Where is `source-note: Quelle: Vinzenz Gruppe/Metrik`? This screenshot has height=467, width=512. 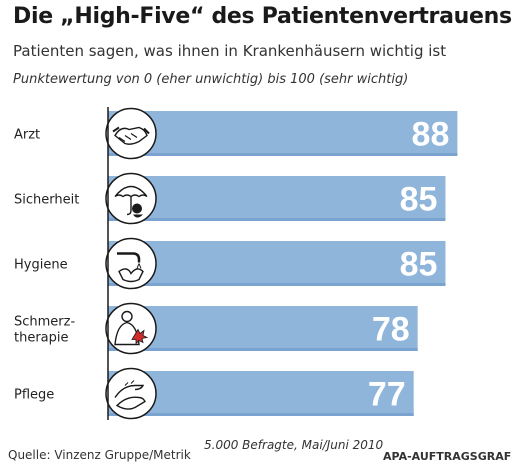
source-note: Quelle: Vinzenz Gruppe/Metrik is located at coordinates (99, 455).